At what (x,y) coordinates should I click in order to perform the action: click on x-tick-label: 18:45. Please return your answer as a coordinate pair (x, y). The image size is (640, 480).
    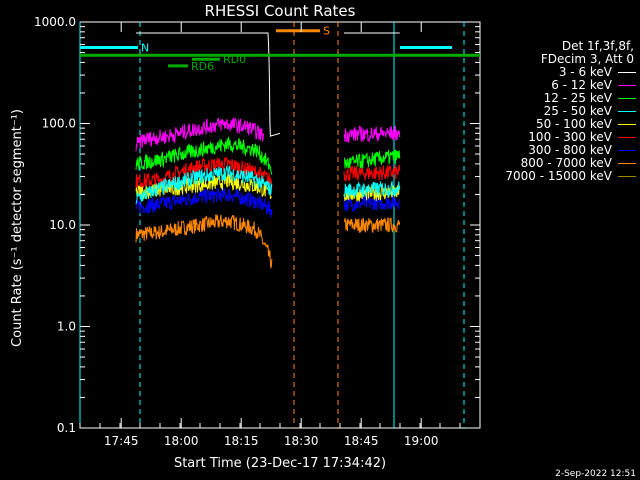
    Looking at the image, I should click on (361, 441).